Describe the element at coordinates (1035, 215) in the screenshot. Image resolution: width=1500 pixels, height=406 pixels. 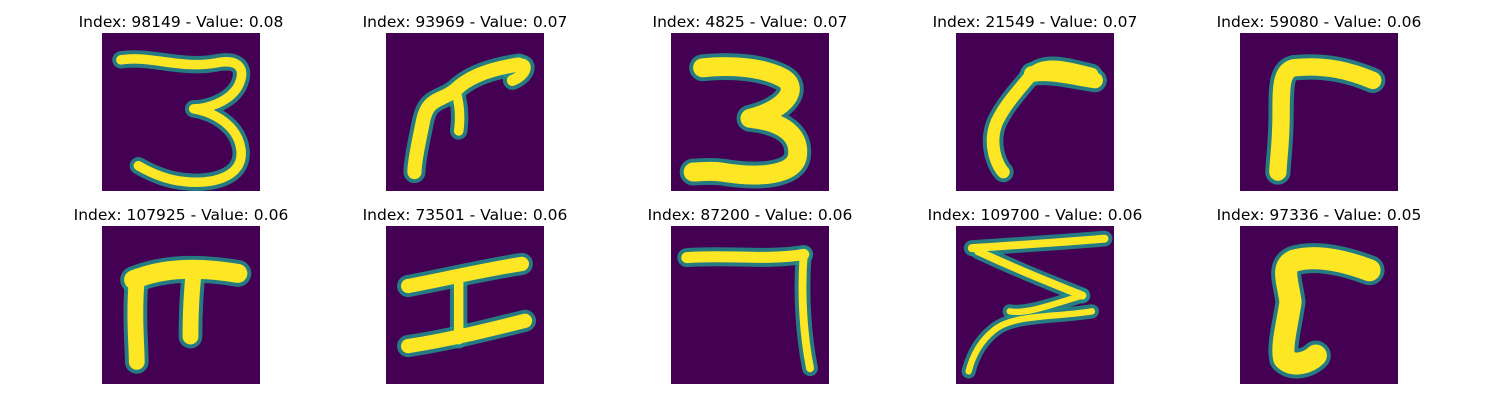
I see `panel-title: Index: 109700 - Value: 0.06` at that location.